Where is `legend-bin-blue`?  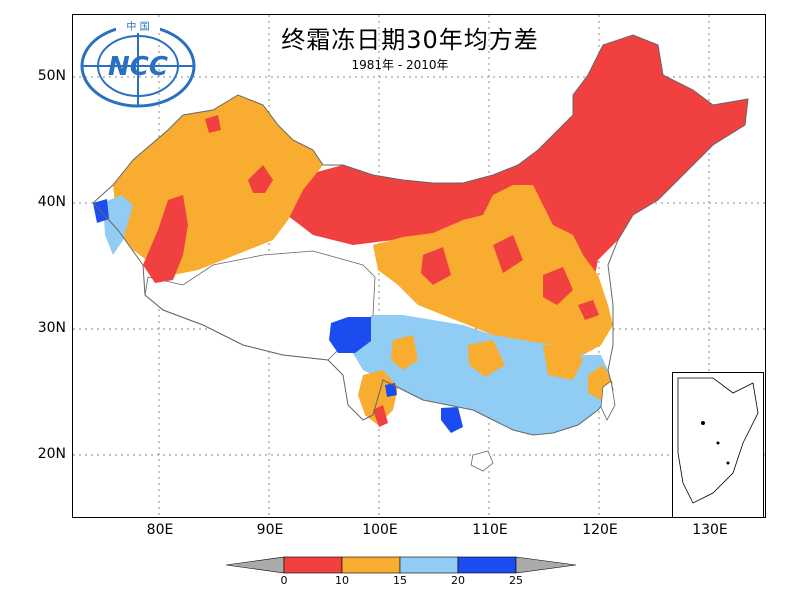 legend-bin-blue is located at coordinates (487, 565).